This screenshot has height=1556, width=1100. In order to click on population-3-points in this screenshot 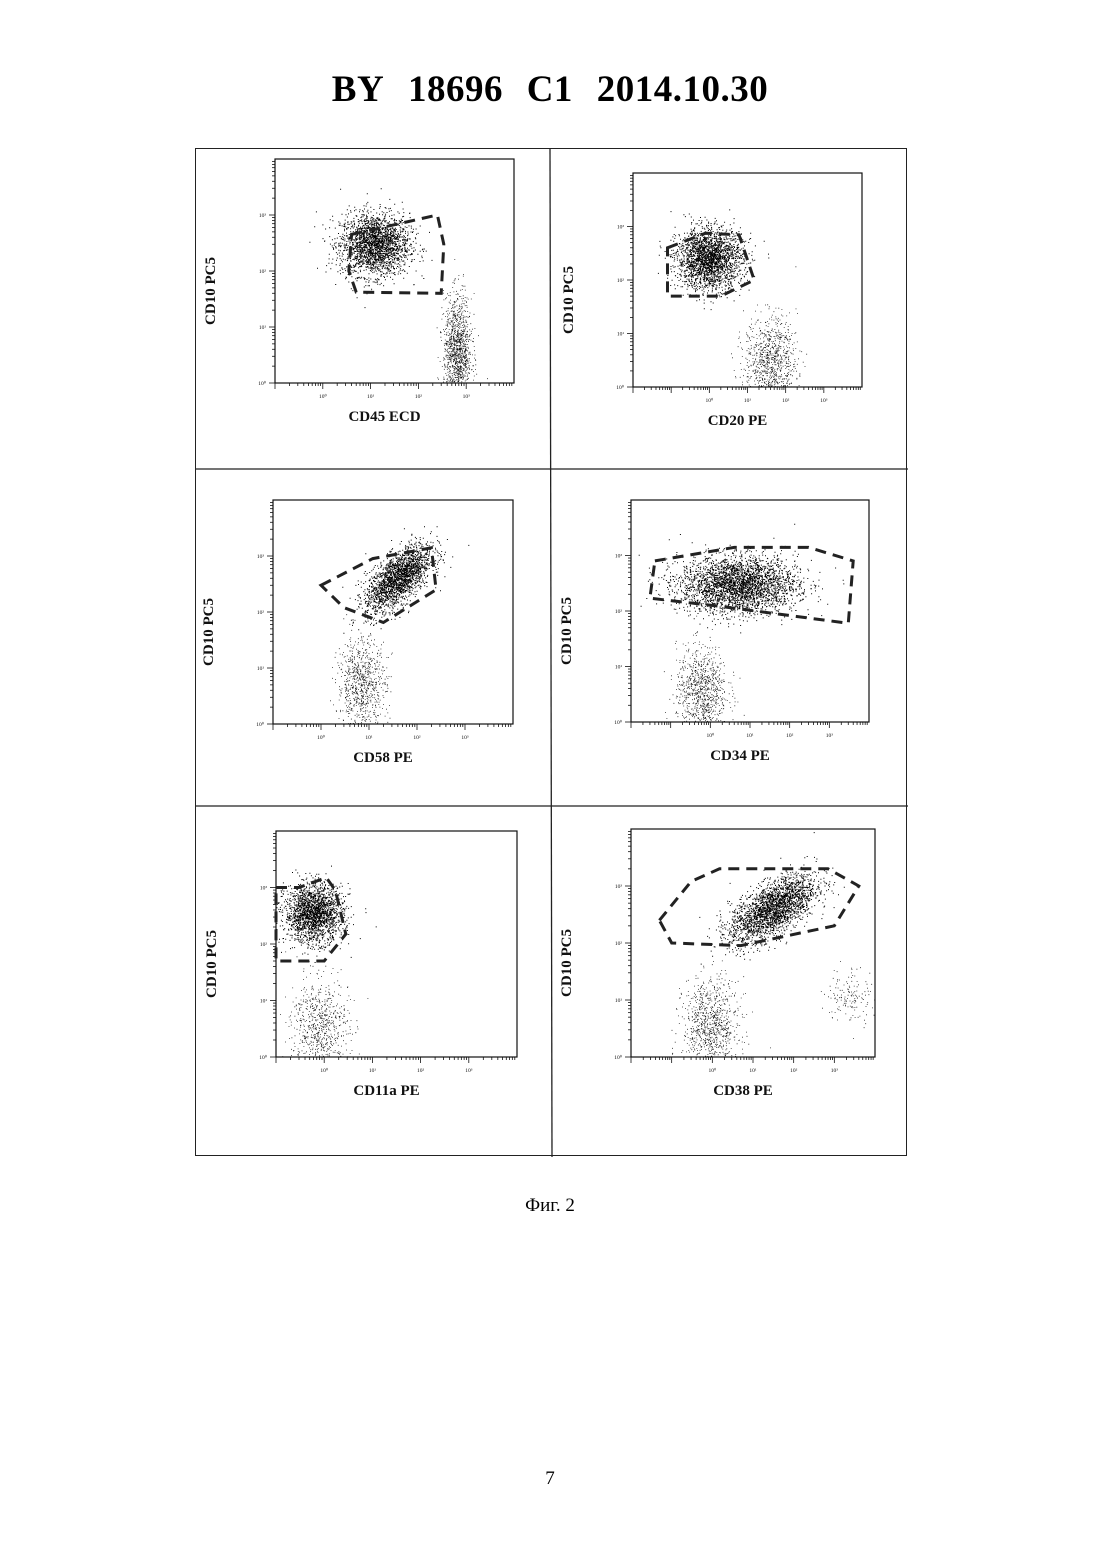, I will do `click(850, 1000)`.